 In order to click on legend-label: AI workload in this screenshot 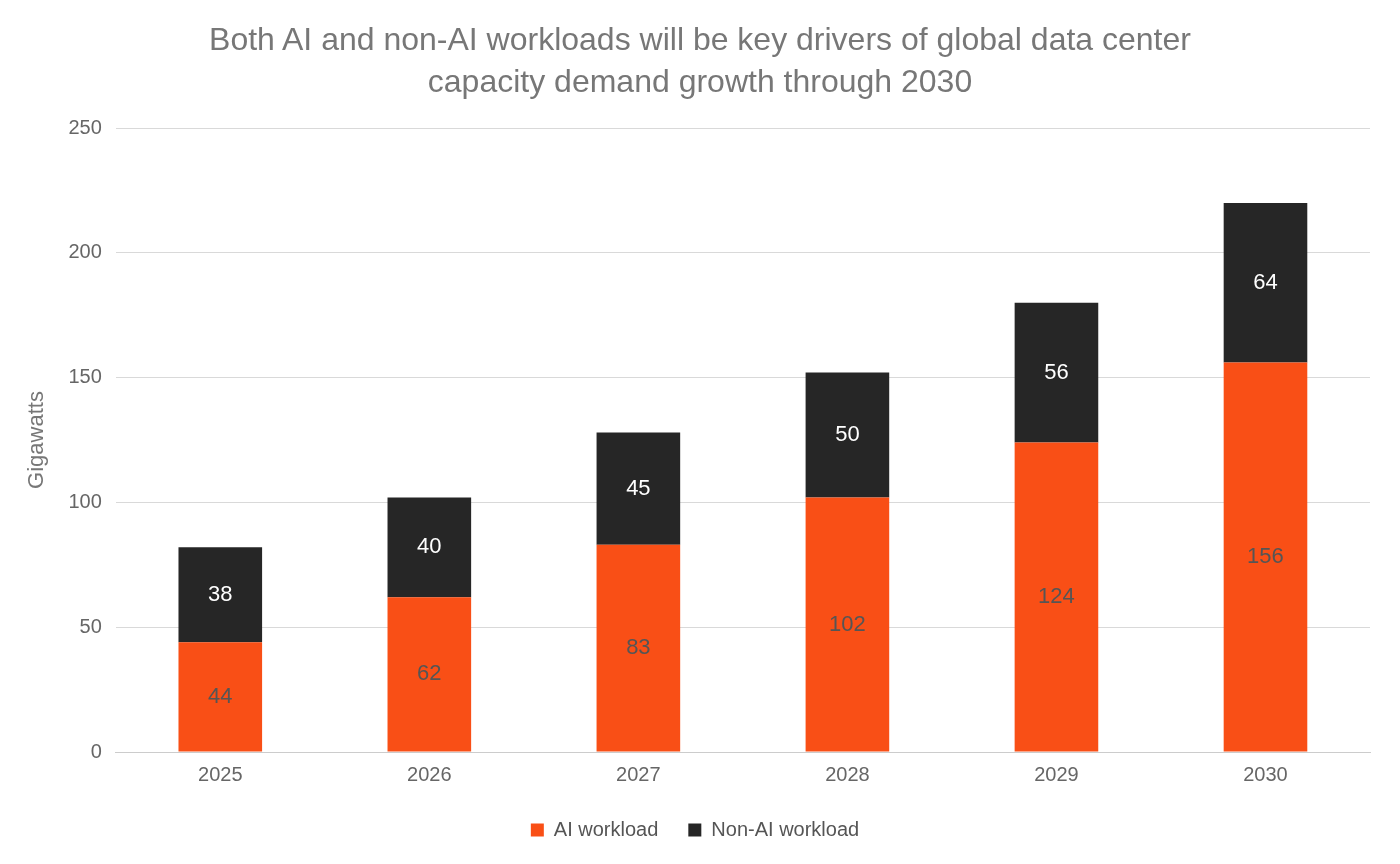, I will do `click(606, 828)`.